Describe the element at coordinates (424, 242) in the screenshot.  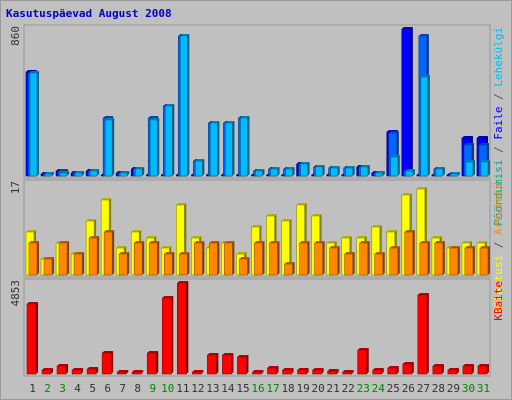
I see `bar-middle-Arvuteid-27-top` at that location.